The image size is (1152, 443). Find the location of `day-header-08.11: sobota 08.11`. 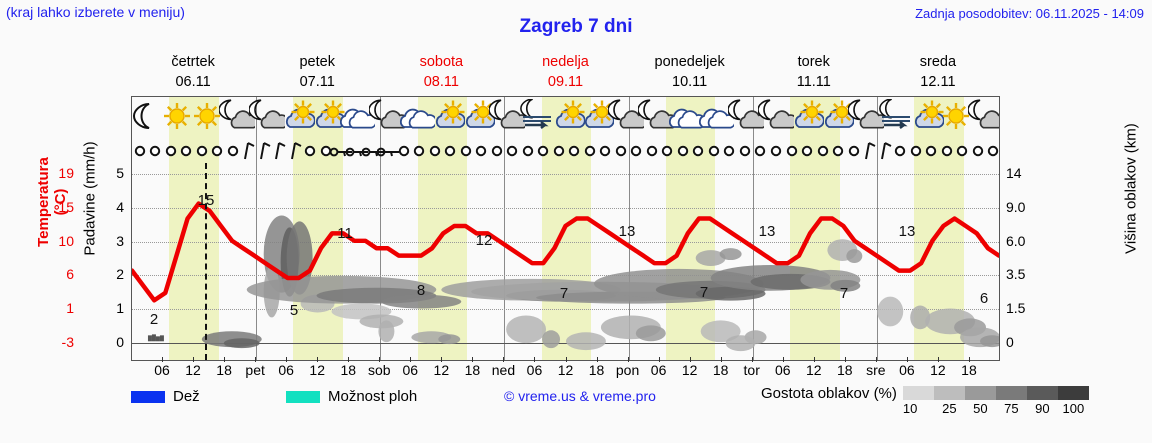

day-header-08.11: sobota 08.11 is located at coordinates (441, 73).